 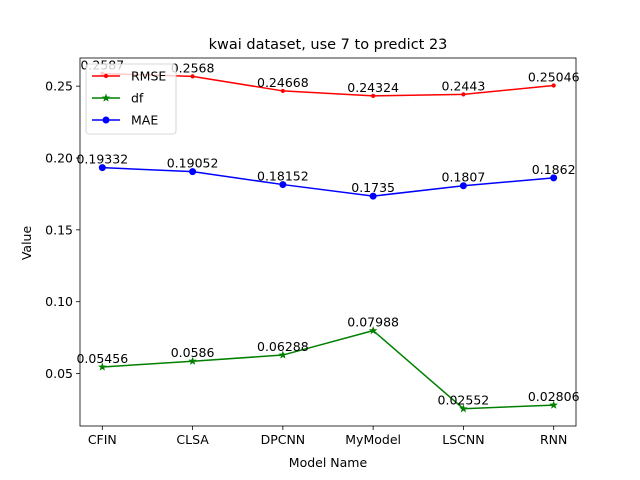 I want to click on x-tick-label: DPCNN, so click(x=283, y=439).